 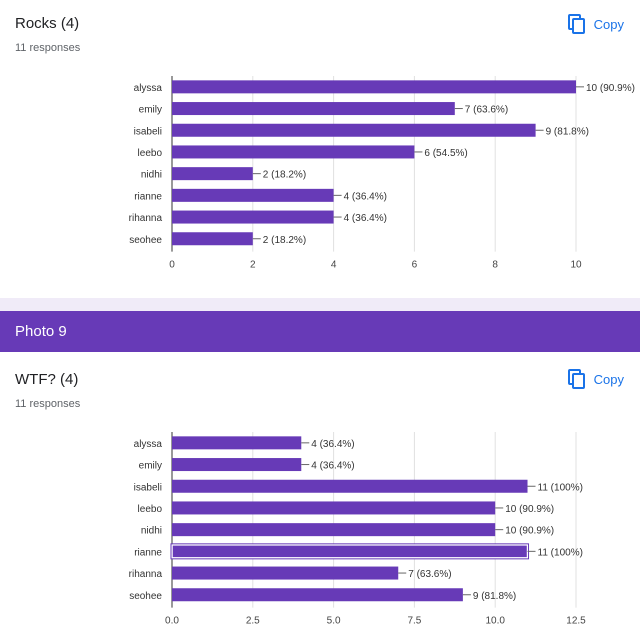 I want to click on x-tick-label: 0, so click(x=172, y=265).